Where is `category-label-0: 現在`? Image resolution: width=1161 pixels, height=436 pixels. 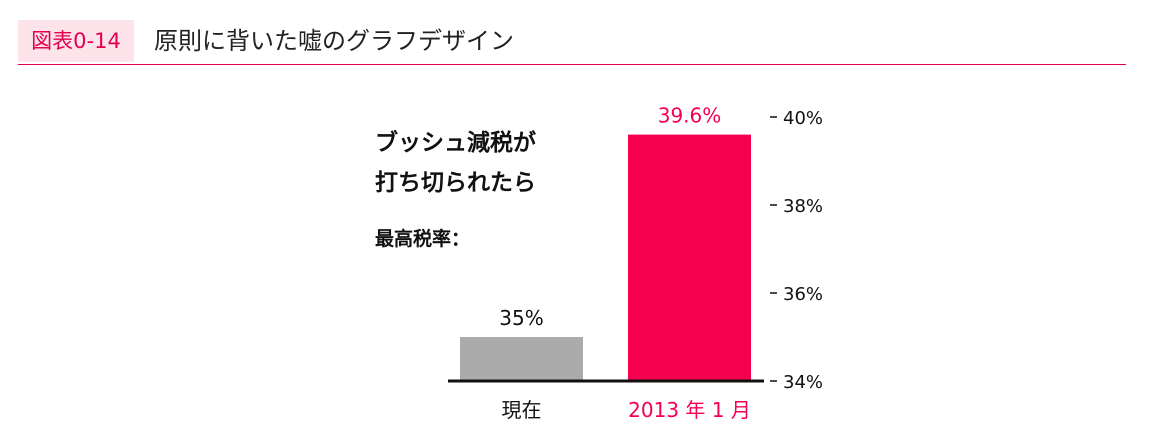
category-label-0: 現在 is located at coordinates (522, 410).